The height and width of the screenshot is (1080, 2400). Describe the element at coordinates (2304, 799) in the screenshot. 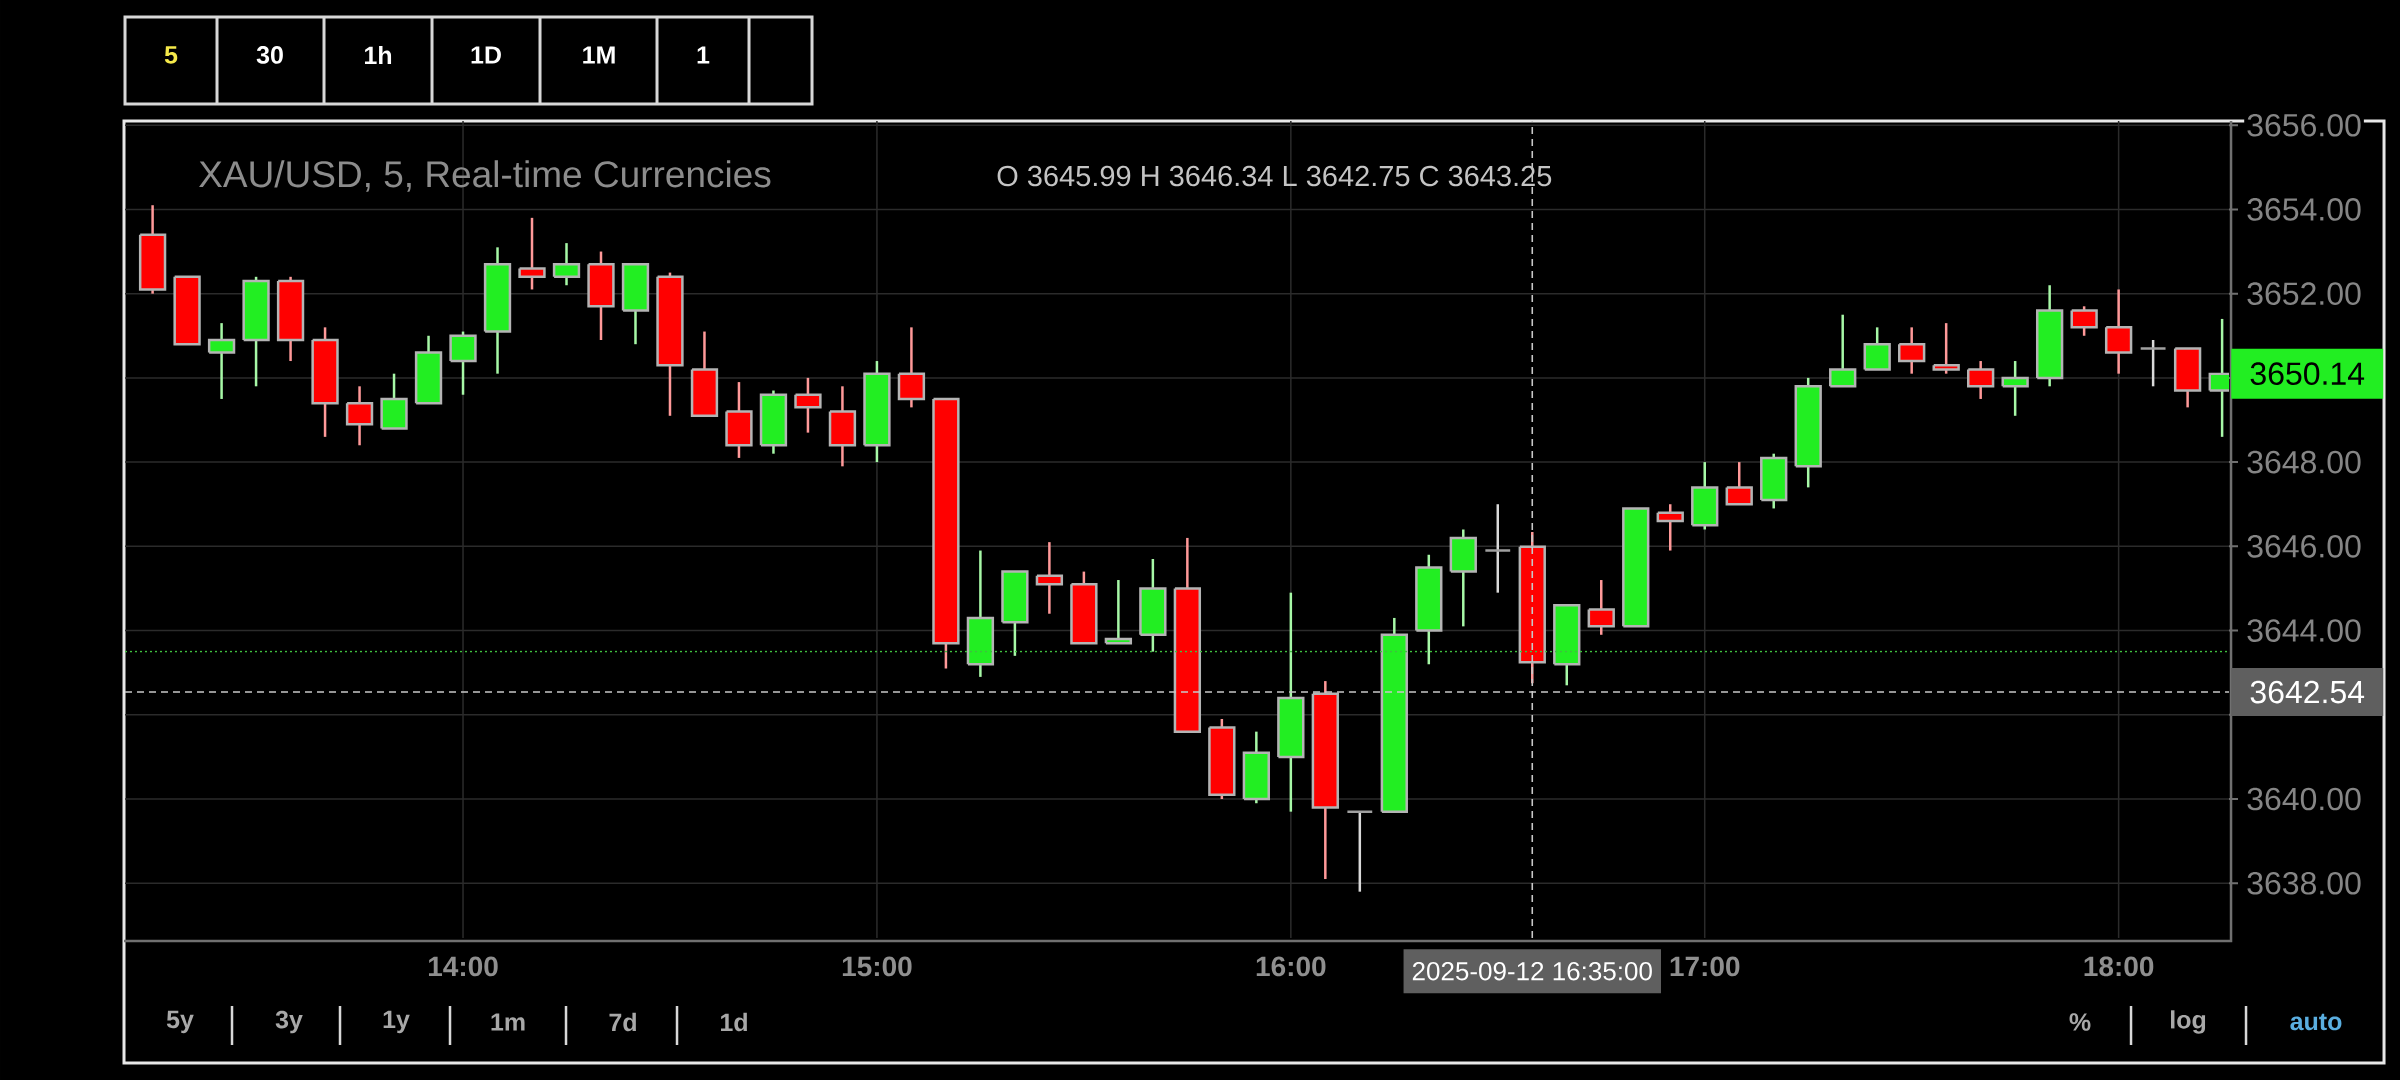

I see `y-tick-label: 3640.00` at that location.